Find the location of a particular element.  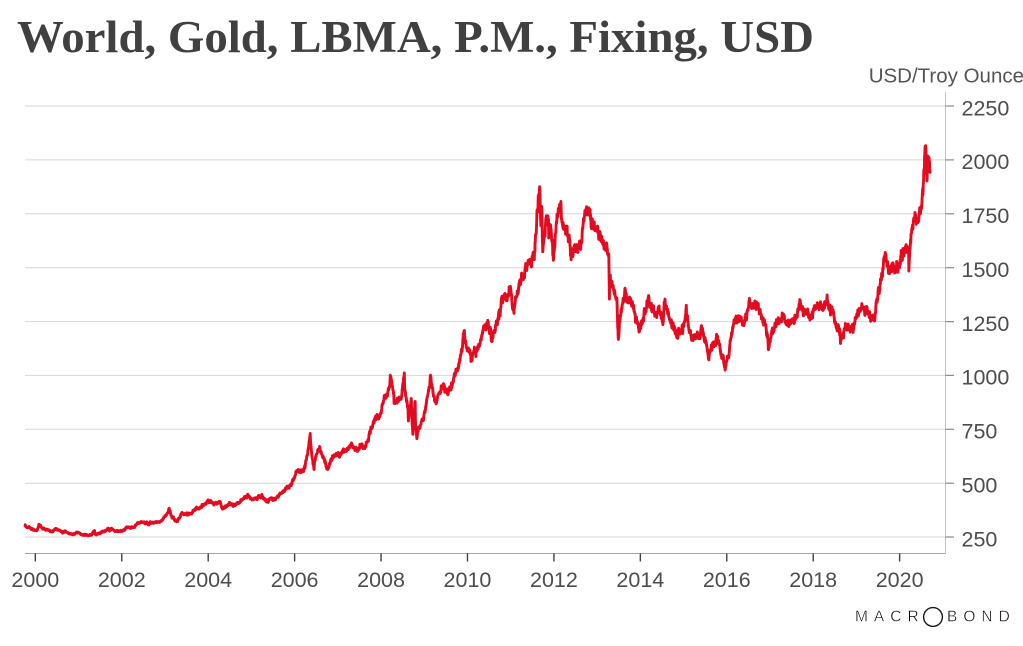

svg-text: 500 is located at coordinates (980, 486).